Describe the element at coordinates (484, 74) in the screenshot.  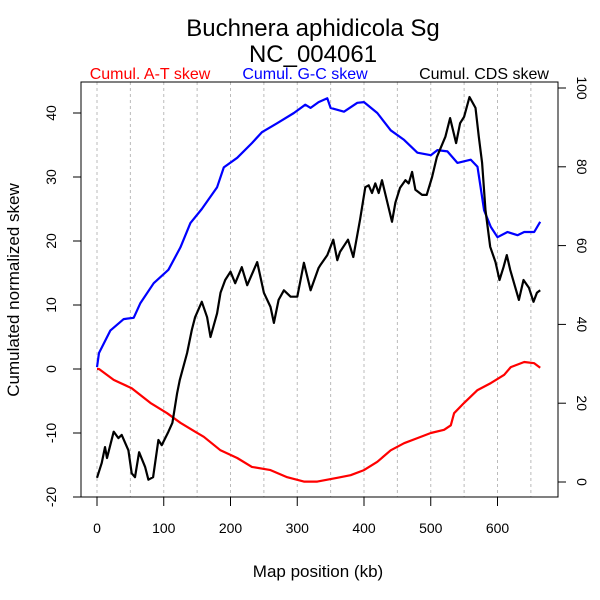
I see `legend-cds-skew: Cumul. CDS skew` at that location.